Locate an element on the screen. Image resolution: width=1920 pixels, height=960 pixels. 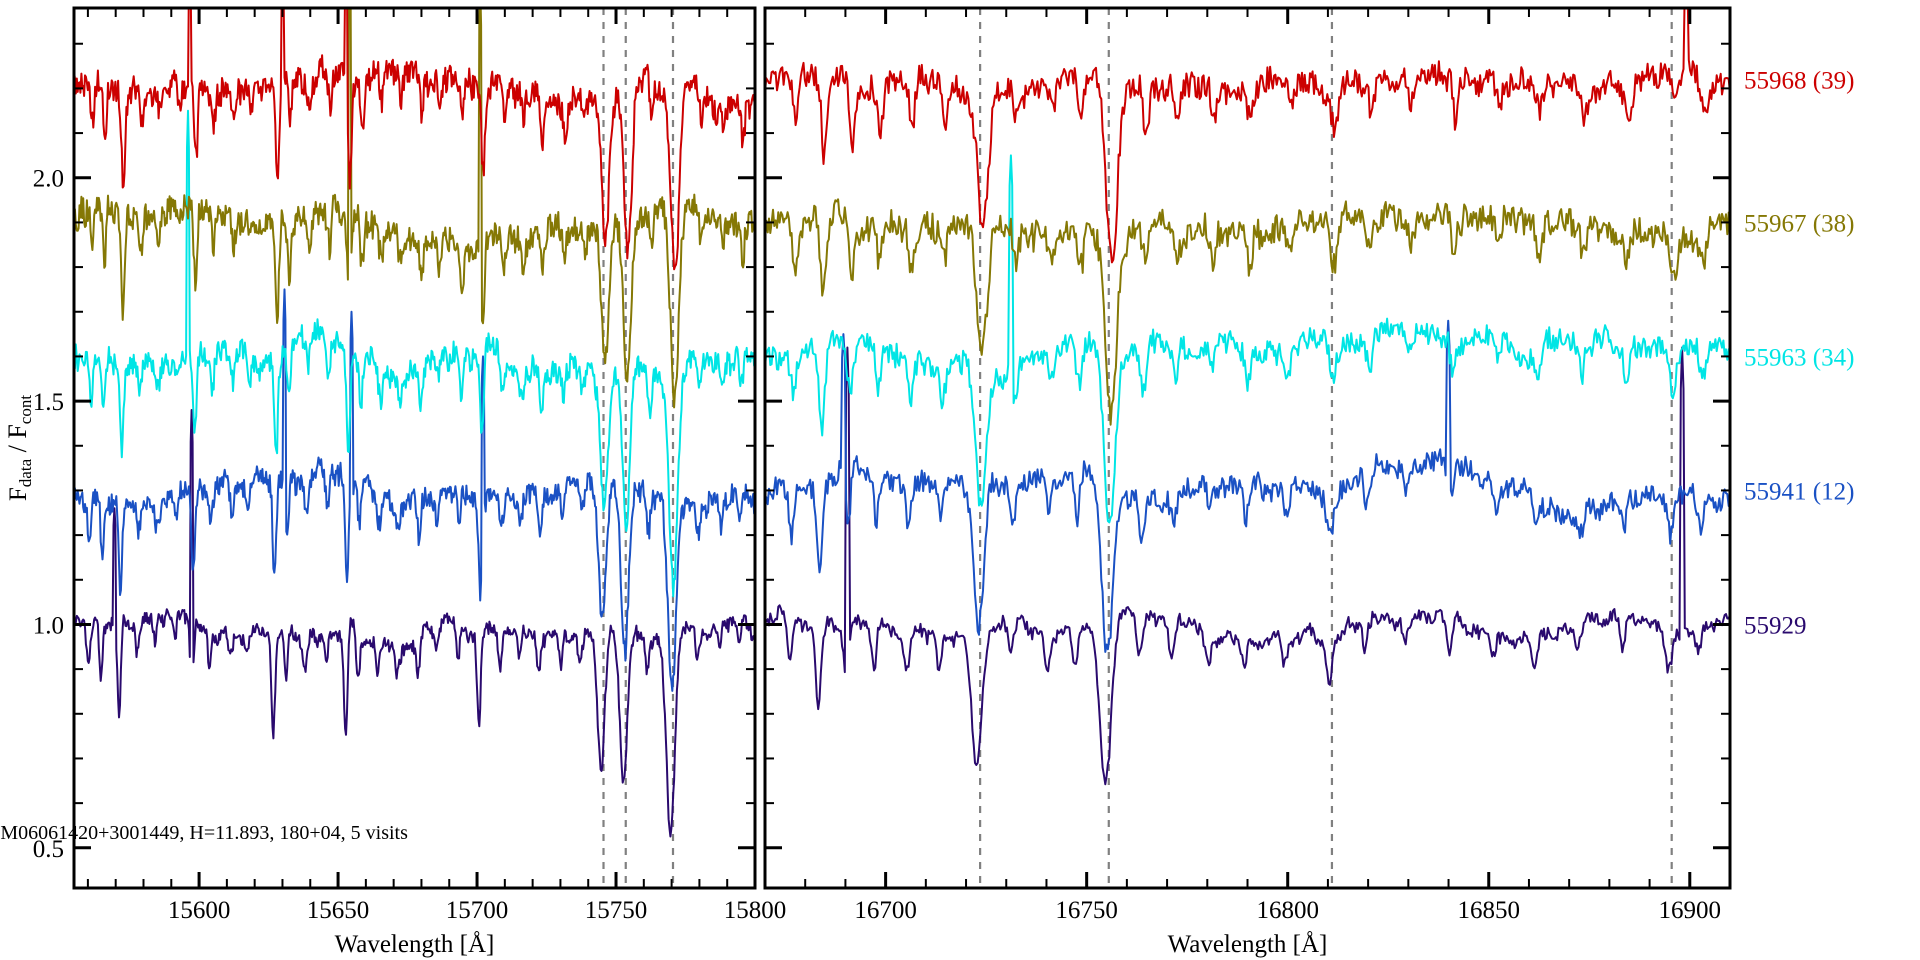
y-axis-title: Fdata / Fcont is located at coordinates (19, 448).